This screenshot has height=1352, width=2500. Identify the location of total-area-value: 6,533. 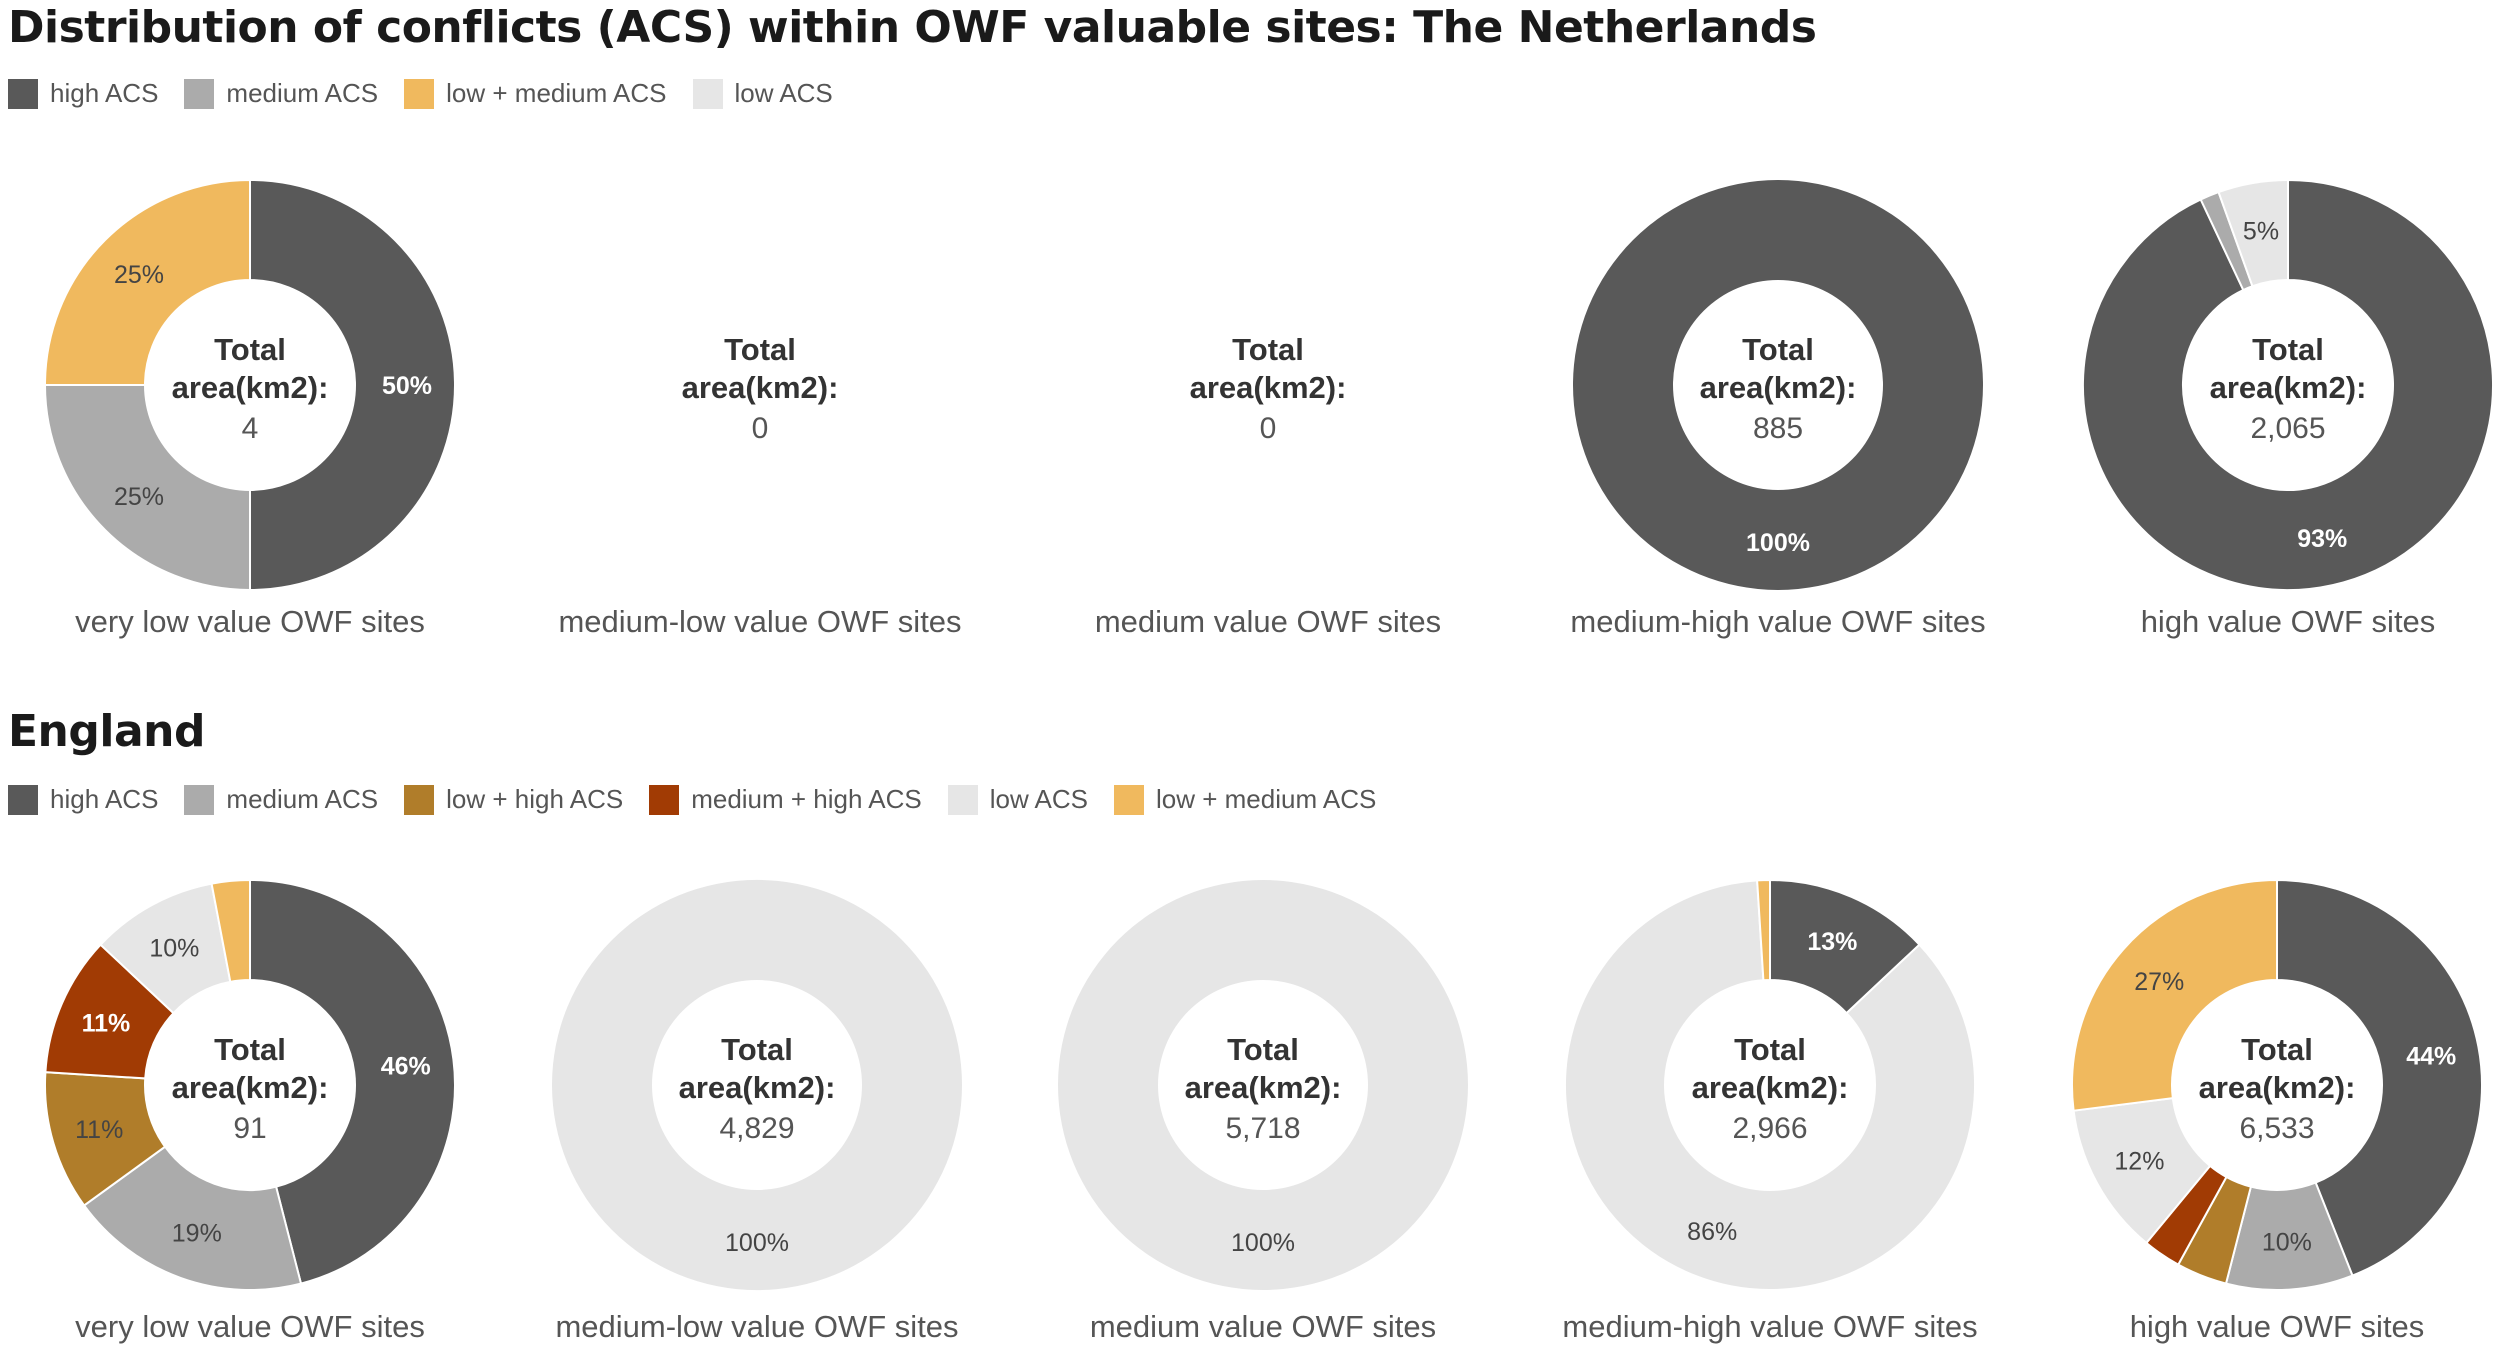
(2276, 1128).